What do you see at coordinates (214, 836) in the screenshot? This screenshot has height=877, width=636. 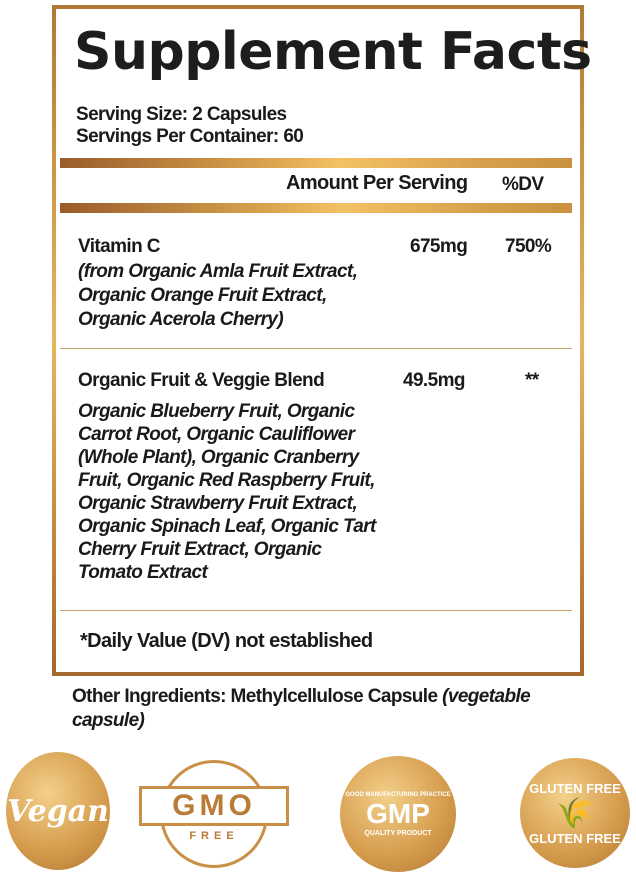 I see `gmo-free-label: FREE` at bounding box center [214, 836].